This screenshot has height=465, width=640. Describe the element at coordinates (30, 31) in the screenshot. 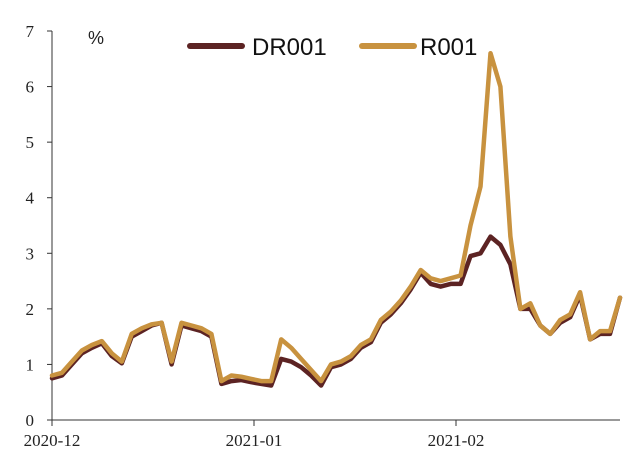

I see `y-tick-label: 7` at that location.